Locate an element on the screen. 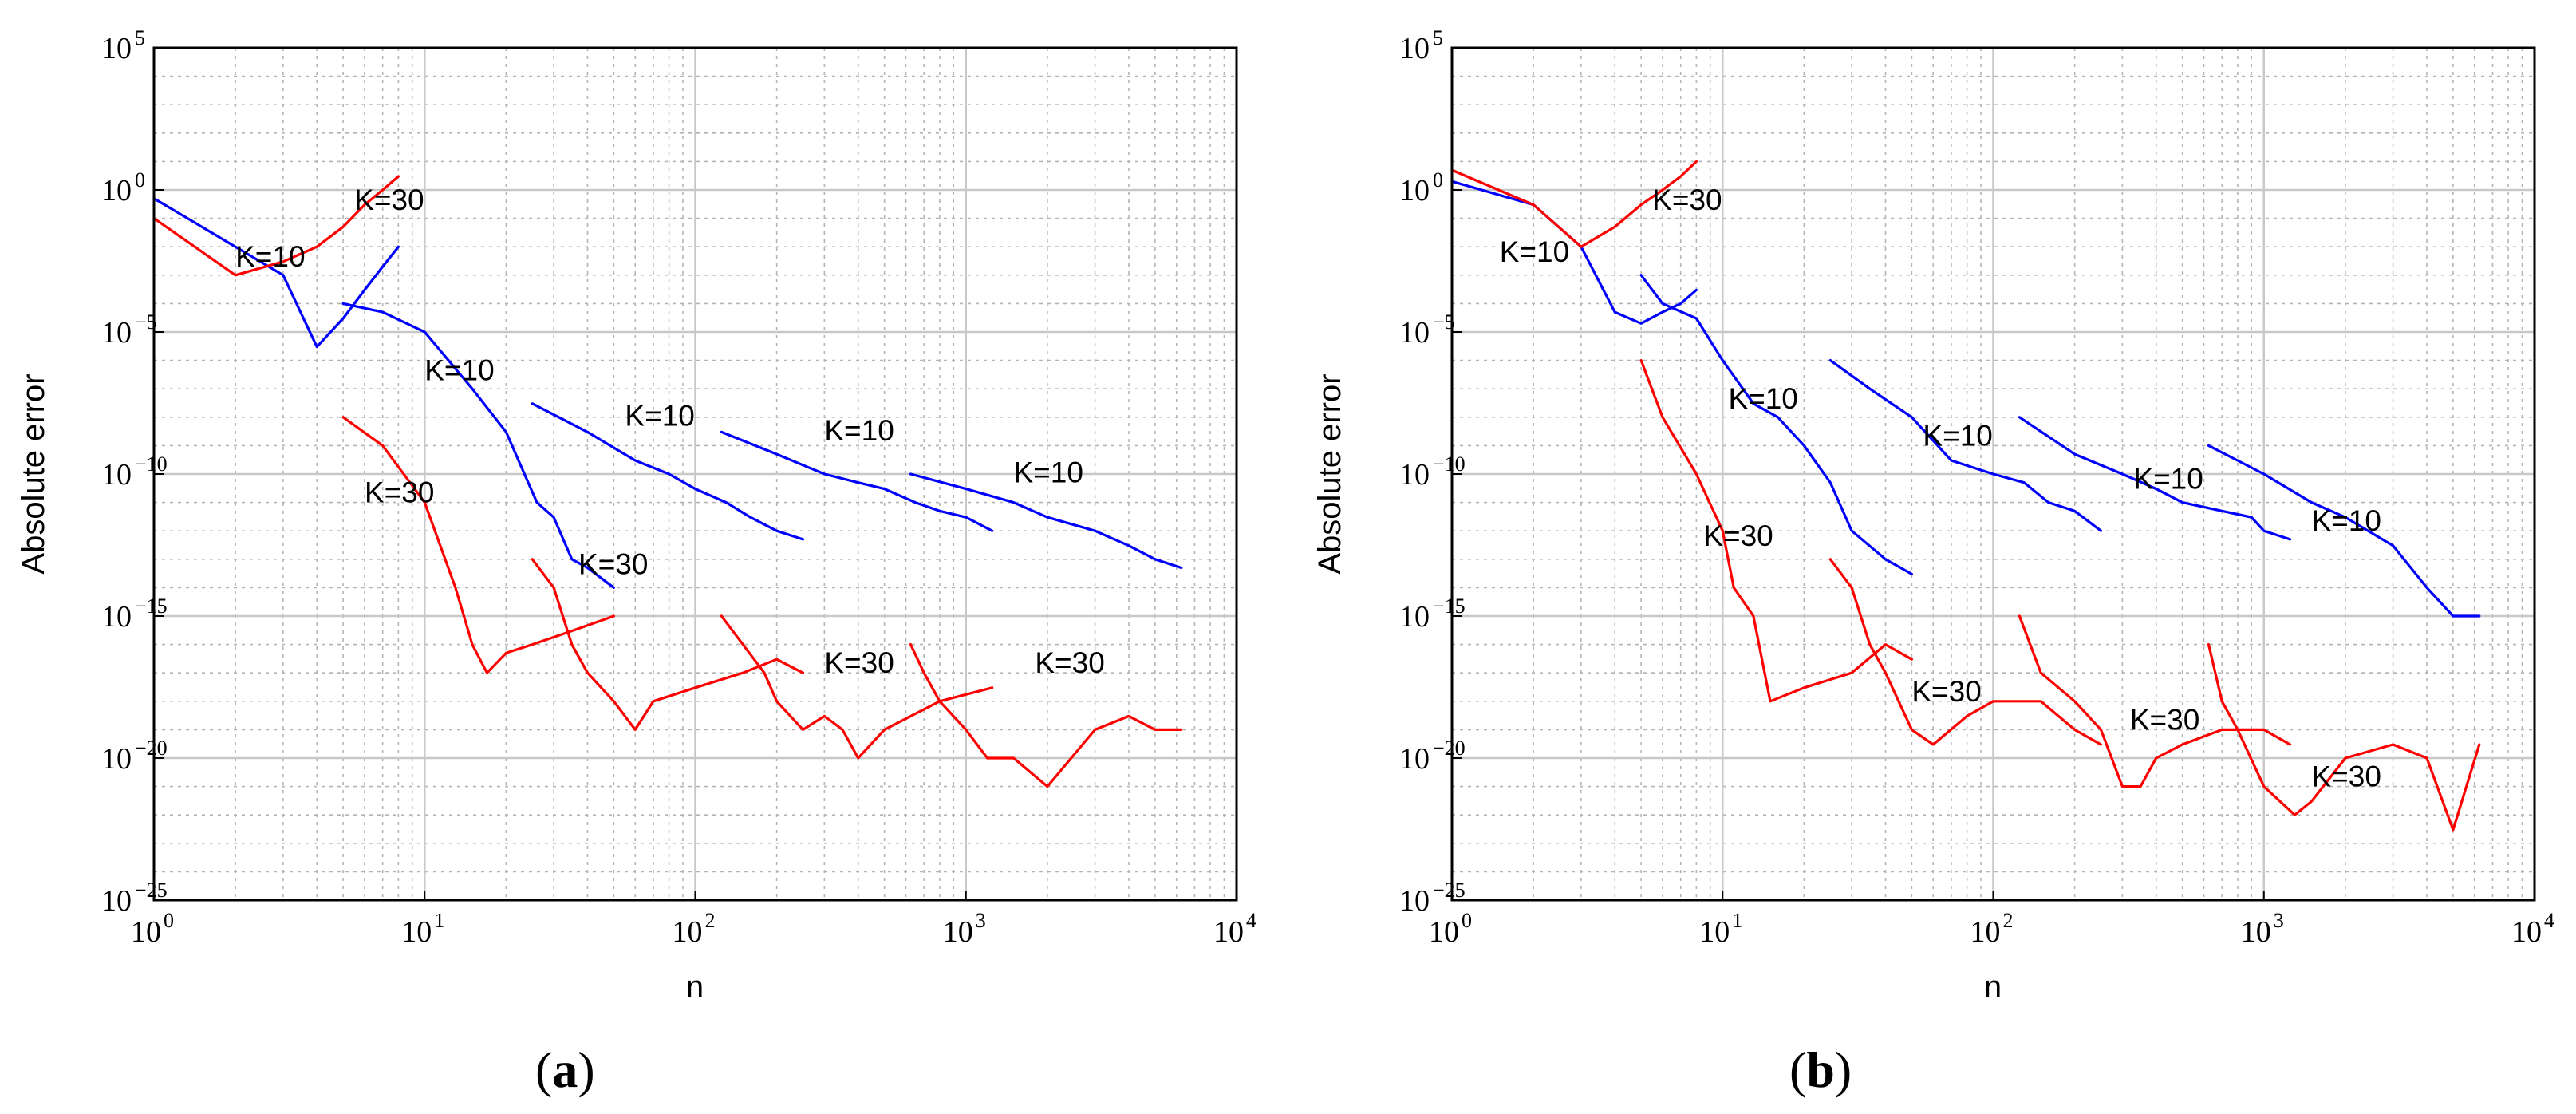 The image size is (2576, 1114). x-axis-label-b: n is located at coordinates (1993, 987).